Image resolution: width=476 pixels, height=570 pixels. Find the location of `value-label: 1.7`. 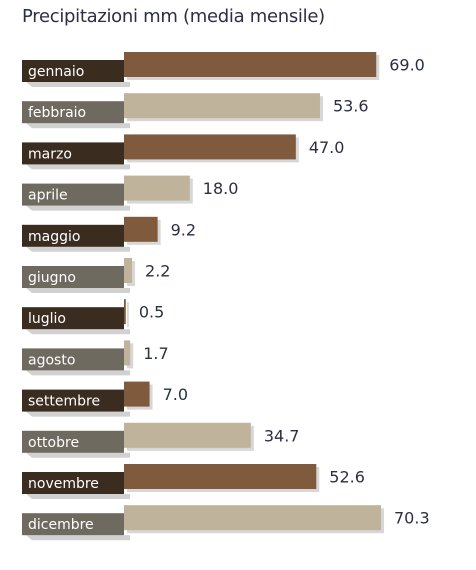

value-label: 1.7 is located at coordinates (155, 353).